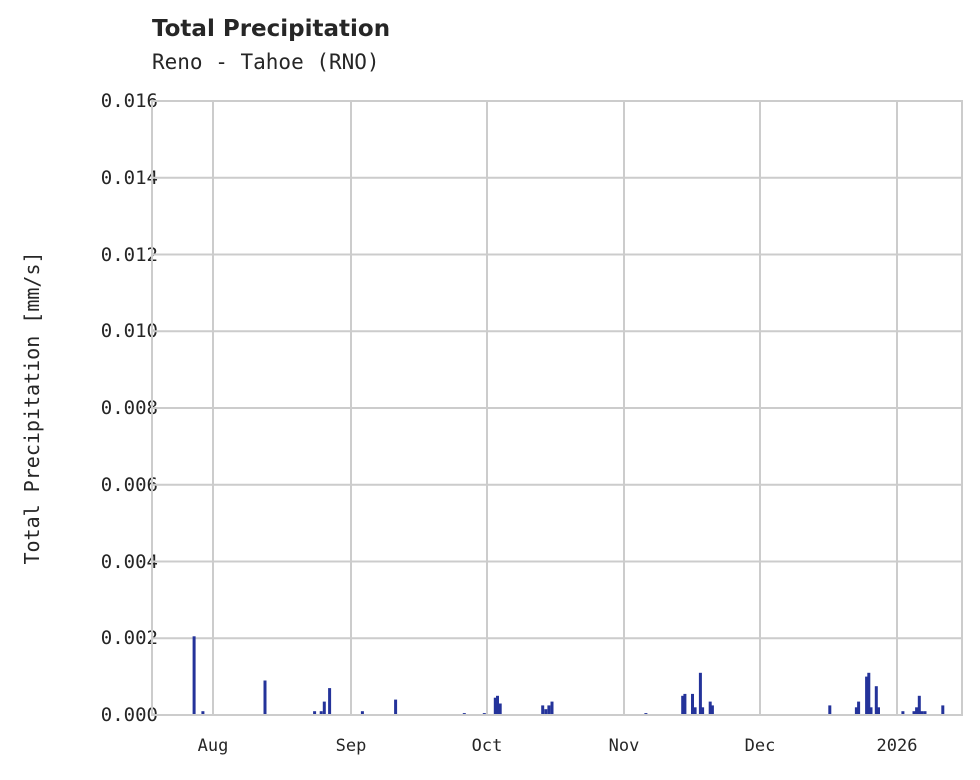 The width and height of the screenshot is (980, 780). I want to click on chart-subtitle: Reno - Tahoe (RNO), so click(266, 62).